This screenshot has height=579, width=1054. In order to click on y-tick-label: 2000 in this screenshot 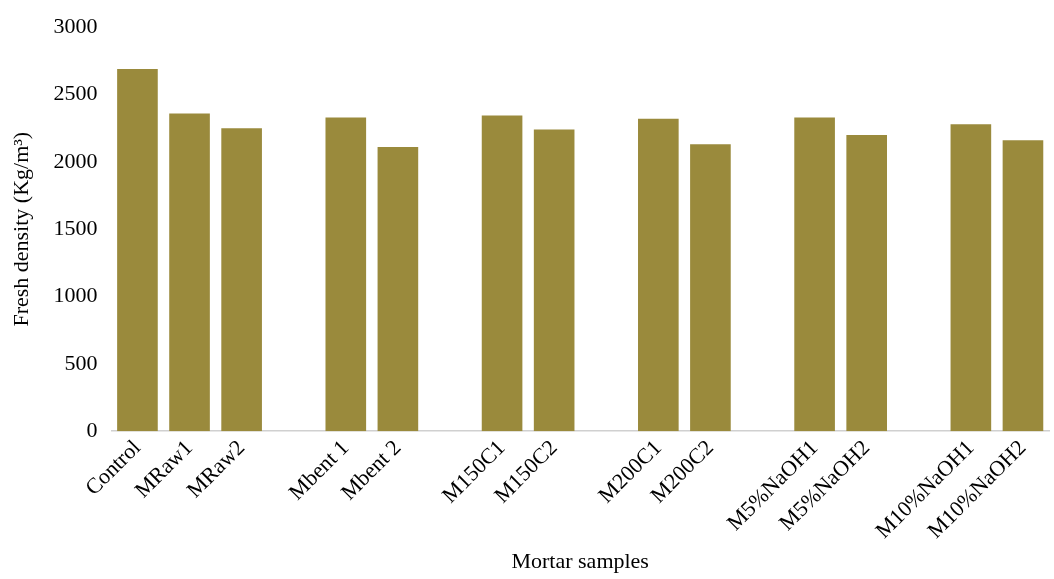, I will do `click(75, 160)`.